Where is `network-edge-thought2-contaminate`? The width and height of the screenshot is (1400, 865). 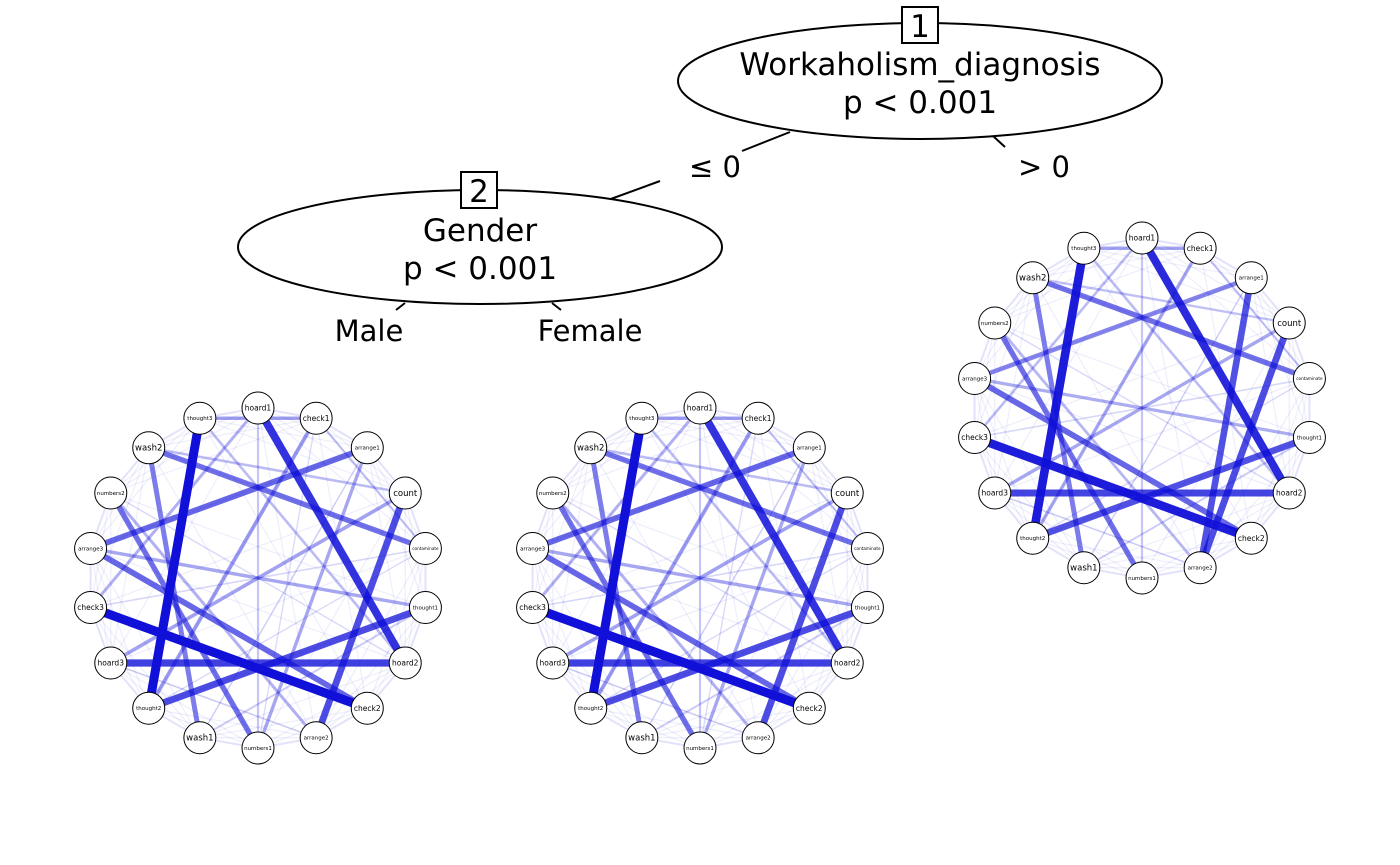 network-edge-thought2-contaminate is located at coordinates (1171, 458).